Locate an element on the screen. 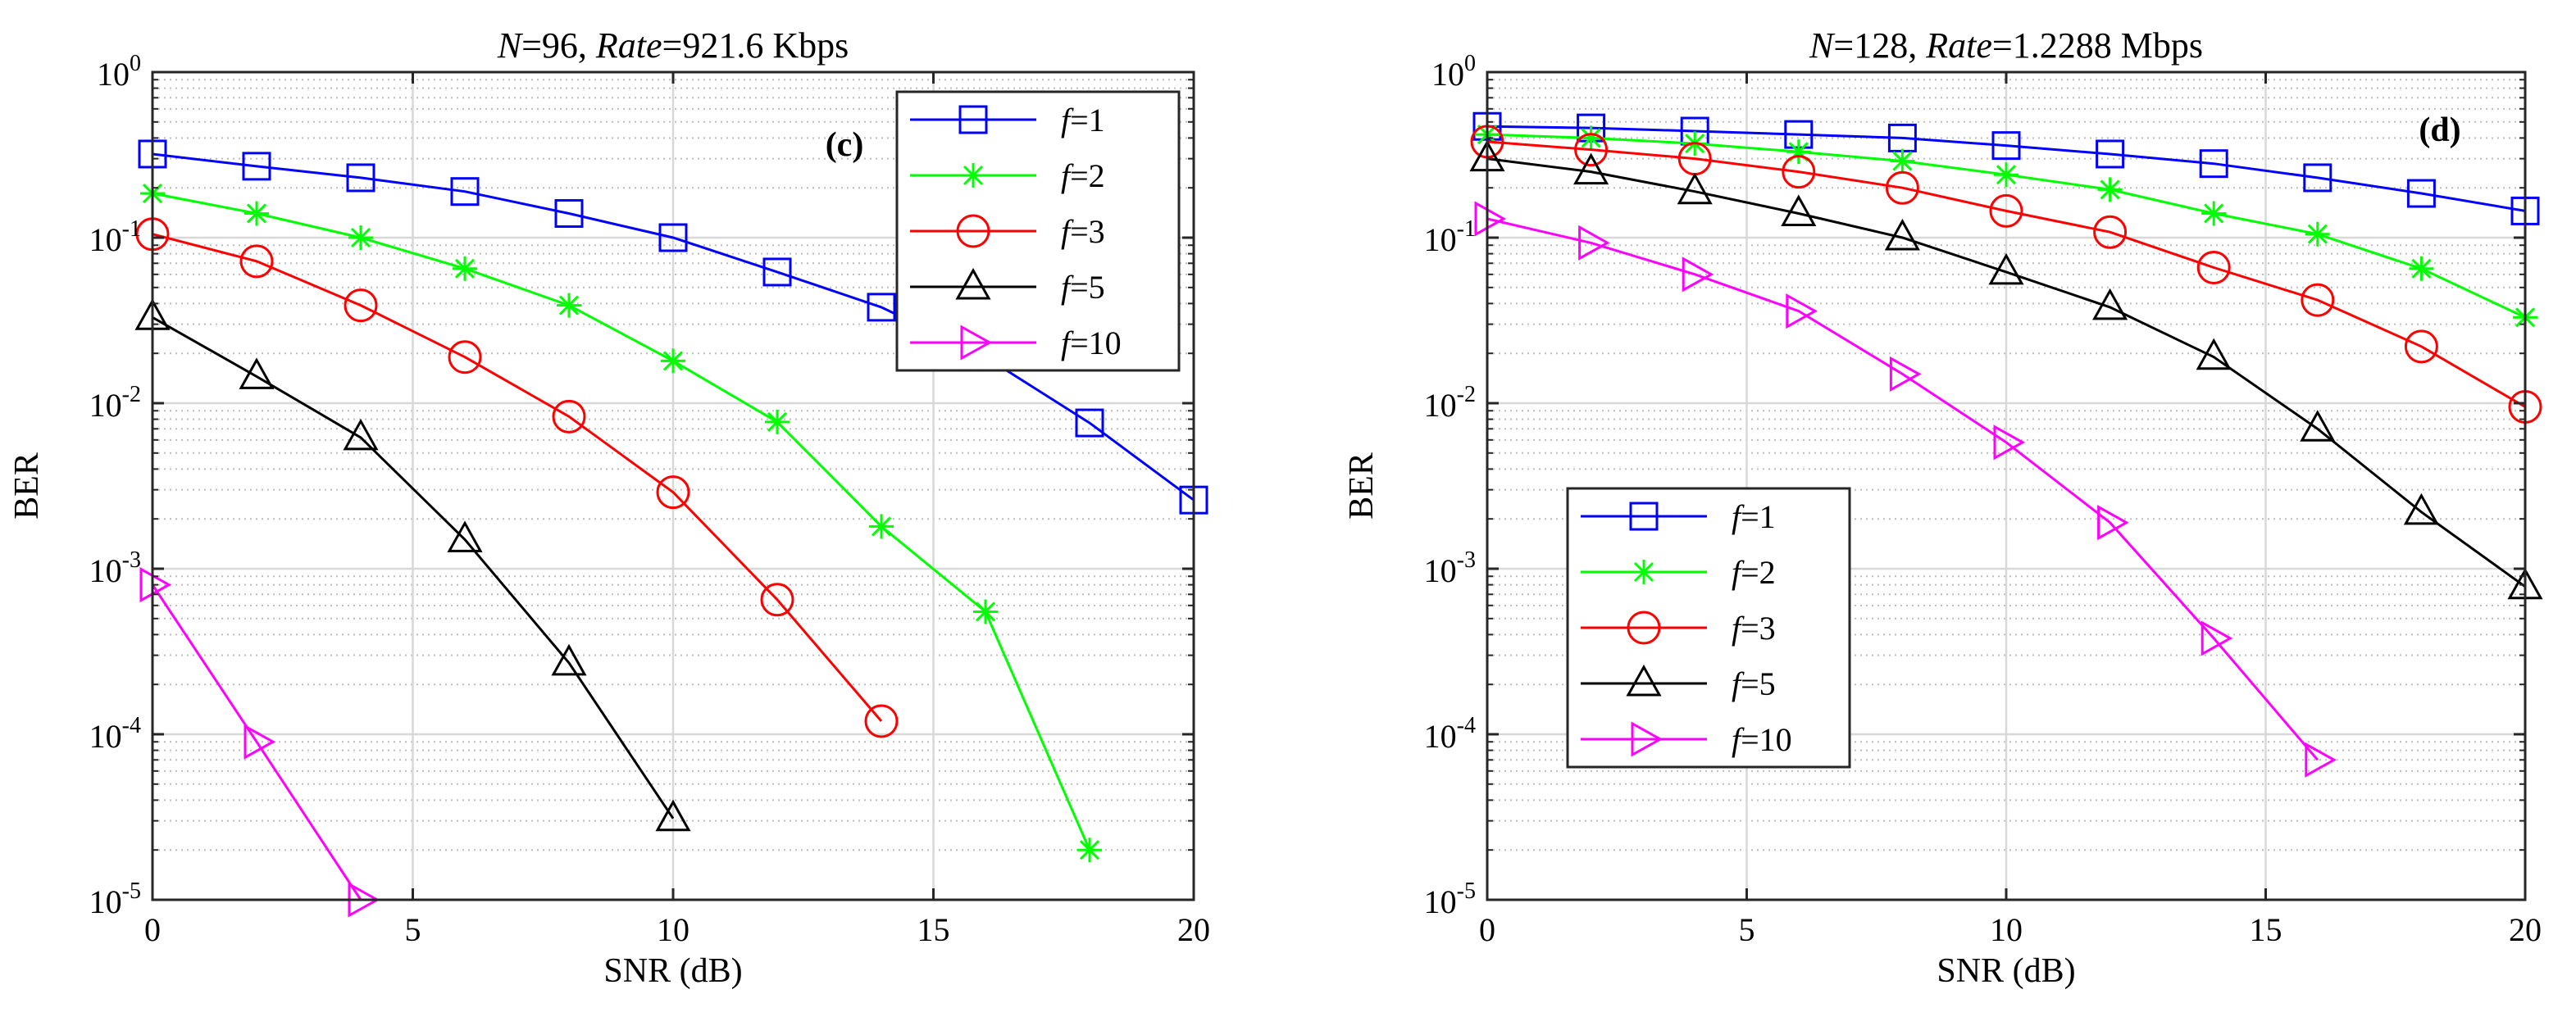 The width and height of the screenshot is (2576, 1026). x-tick-label: 5 is located at coordinates (413, 930).